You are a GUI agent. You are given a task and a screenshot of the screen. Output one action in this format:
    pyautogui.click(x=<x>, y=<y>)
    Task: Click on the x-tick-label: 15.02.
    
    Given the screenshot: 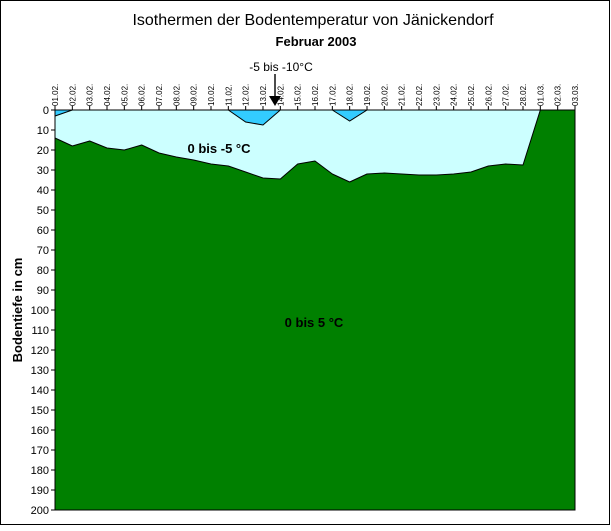 What is the action you would take?
    pyautogui.click(x=298, y=95)
    